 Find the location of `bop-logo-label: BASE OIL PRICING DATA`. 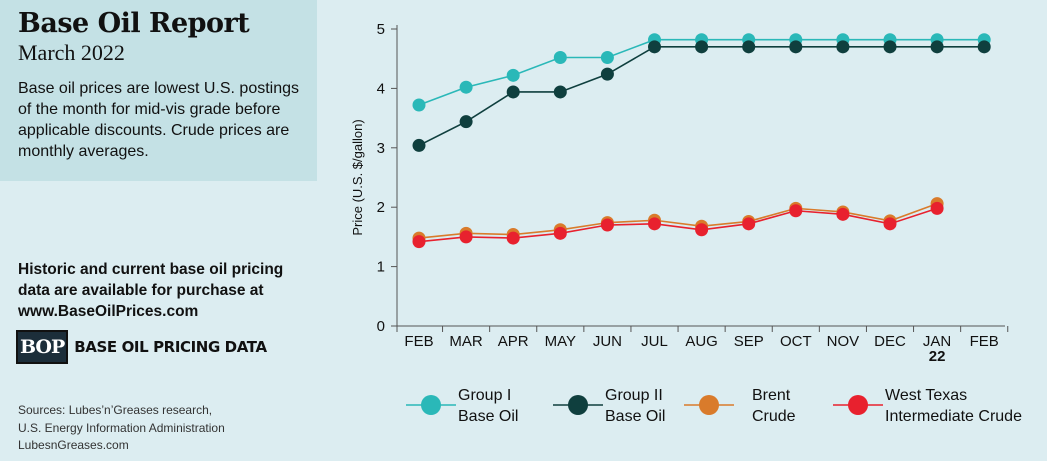

bop-logo-label: BASE OIL PRICING DATA is located at coordinates (170, 347).